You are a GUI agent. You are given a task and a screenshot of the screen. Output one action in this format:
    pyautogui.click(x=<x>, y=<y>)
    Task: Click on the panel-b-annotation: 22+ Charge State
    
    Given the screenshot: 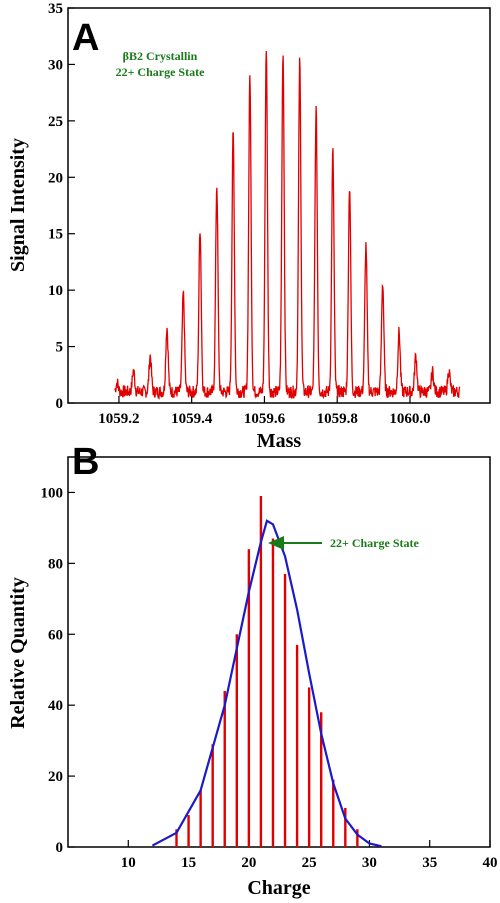 What is the action you would take?
    pyautogui.click(x=343, y=543)
    